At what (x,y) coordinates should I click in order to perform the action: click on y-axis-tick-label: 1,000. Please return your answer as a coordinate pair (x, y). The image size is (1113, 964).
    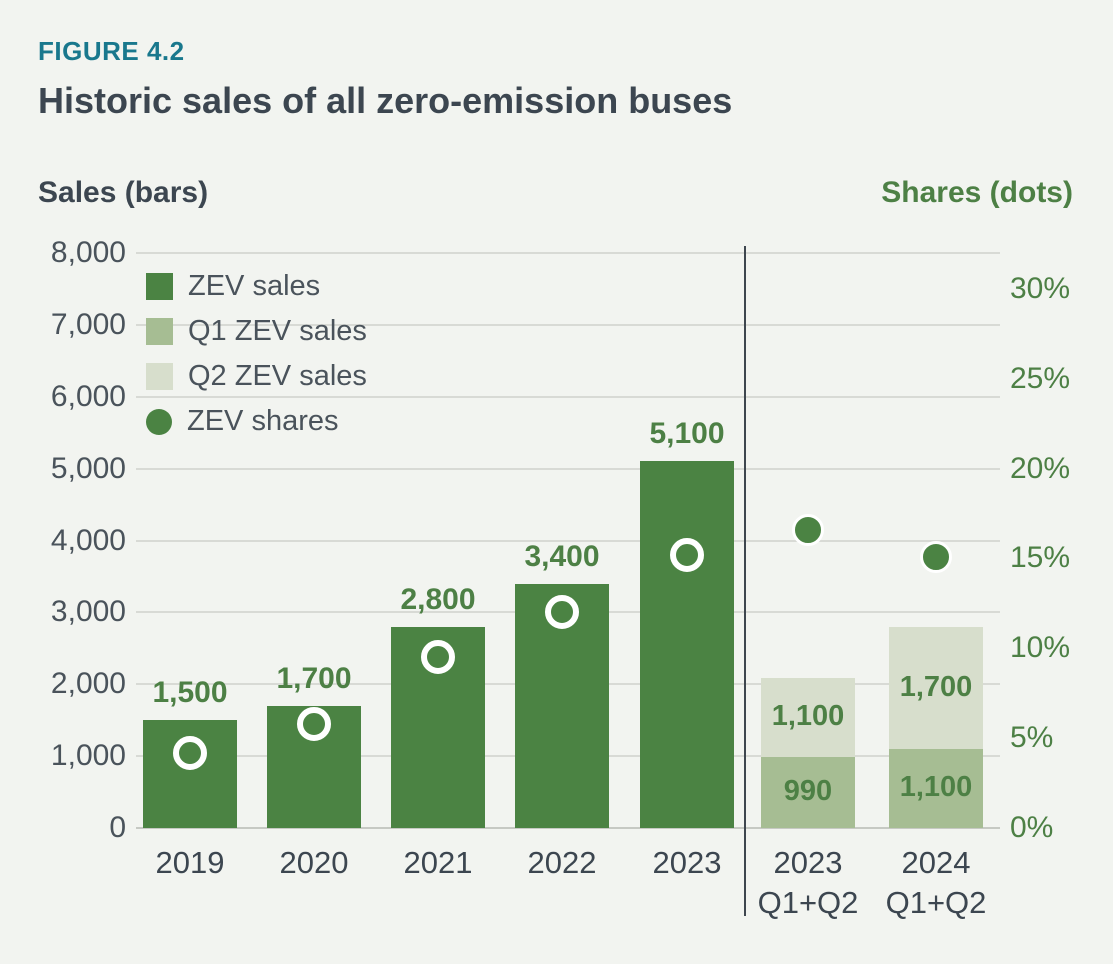
    Looking at the image, I should click on (88, 756).